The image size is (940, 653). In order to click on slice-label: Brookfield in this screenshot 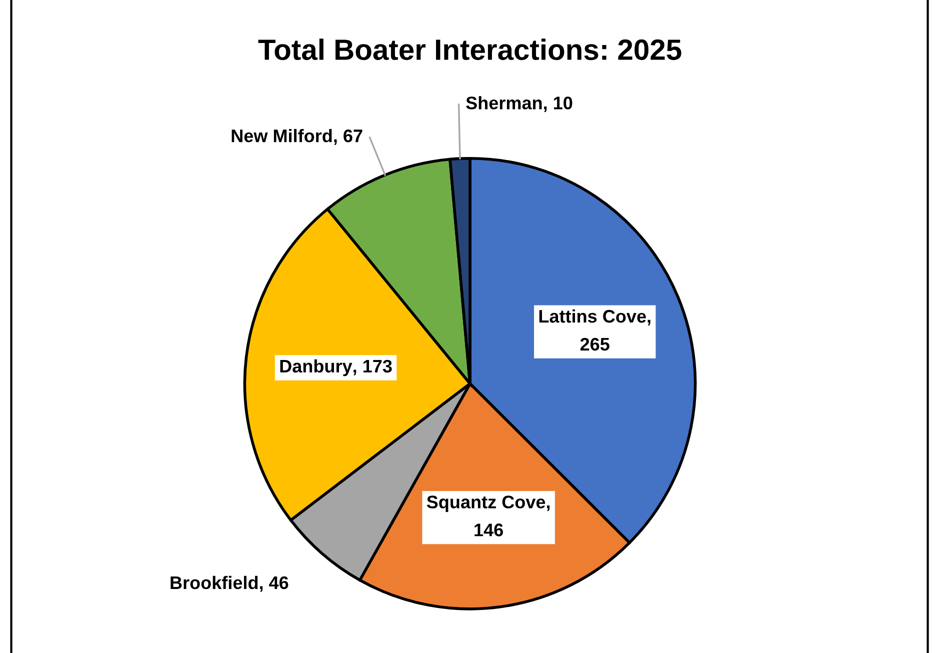, I will do `click(214, 583)`.